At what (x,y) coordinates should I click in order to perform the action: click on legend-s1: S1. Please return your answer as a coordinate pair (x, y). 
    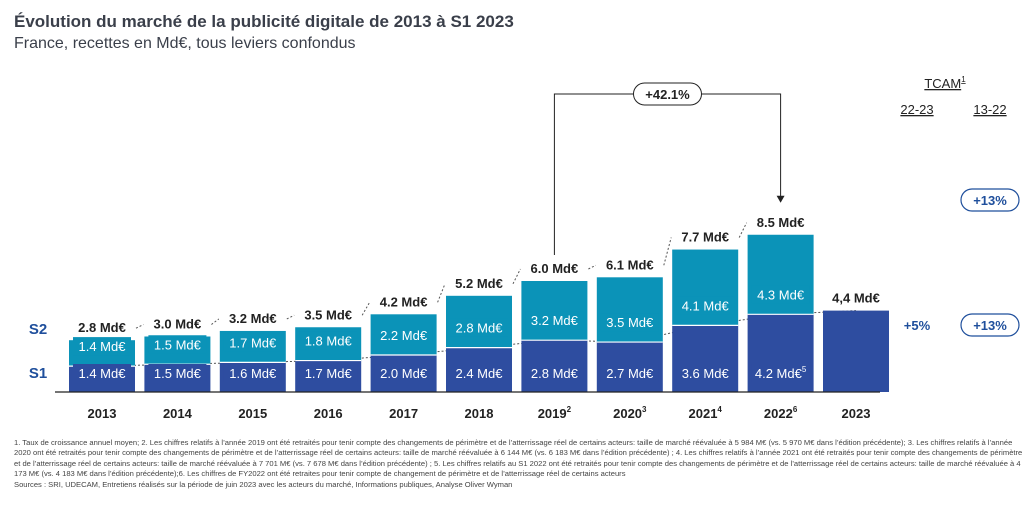
    Looking at the image, I should click on (38, 373).